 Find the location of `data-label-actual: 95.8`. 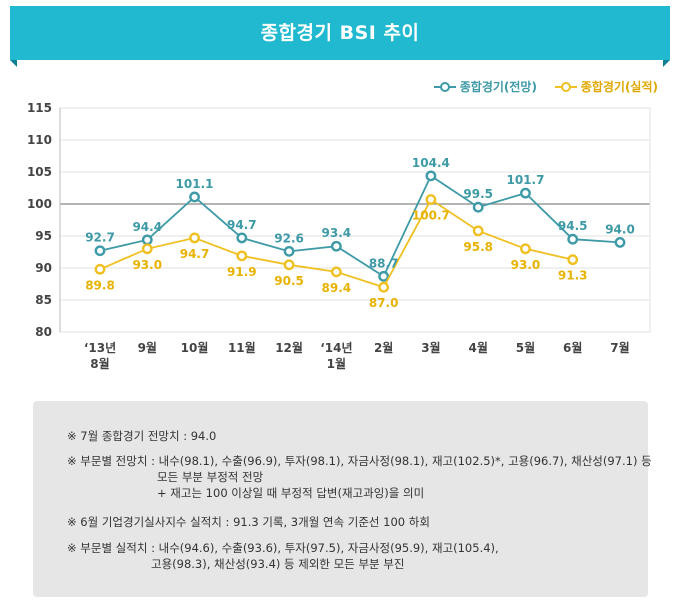

data-label-actual: 95.8 is located at coordinates (478, 247).